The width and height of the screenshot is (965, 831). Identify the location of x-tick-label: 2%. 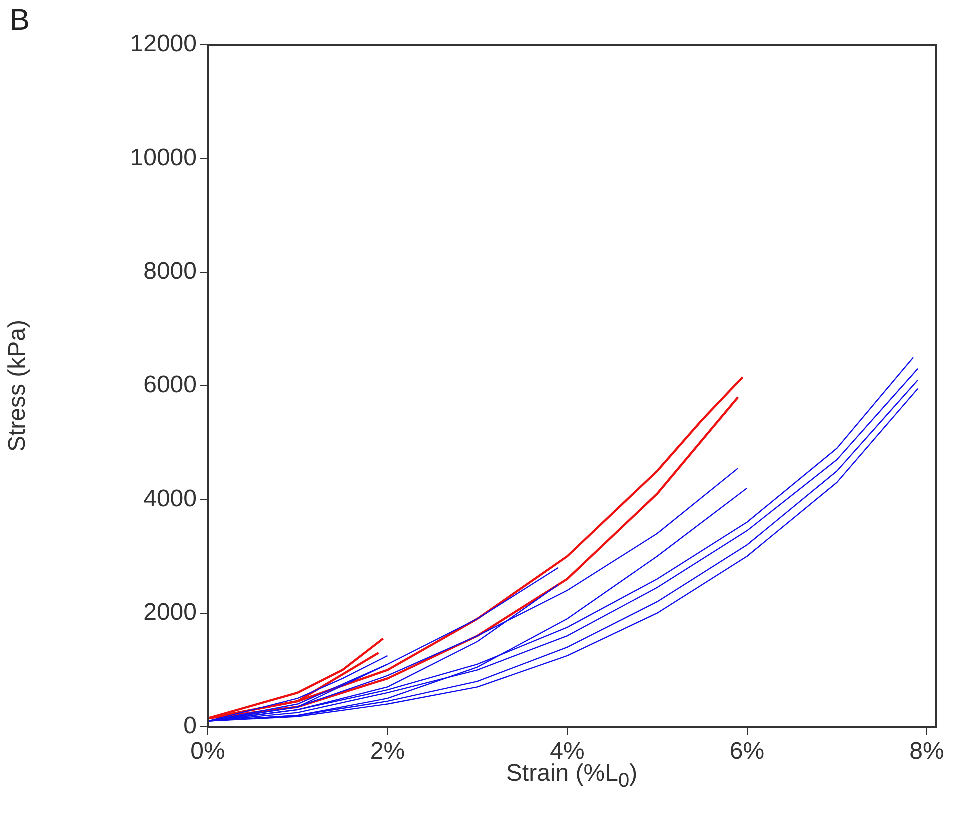
(388, 752).